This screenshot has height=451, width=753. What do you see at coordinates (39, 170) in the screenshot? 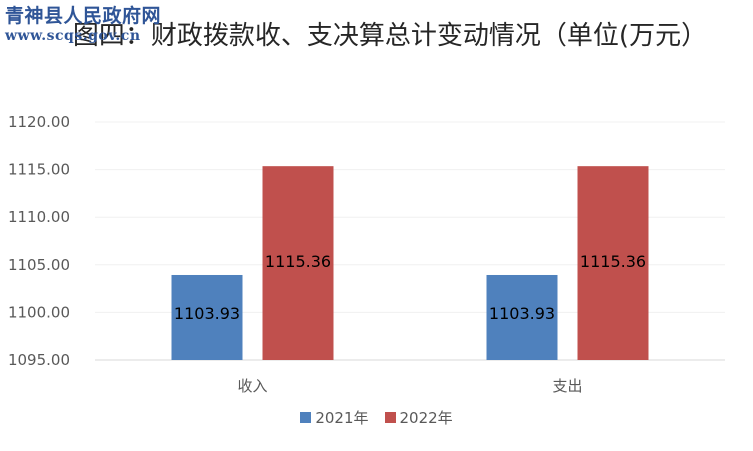
I see `y-tick-label: 1115.00` at bounding box center [39, 170].